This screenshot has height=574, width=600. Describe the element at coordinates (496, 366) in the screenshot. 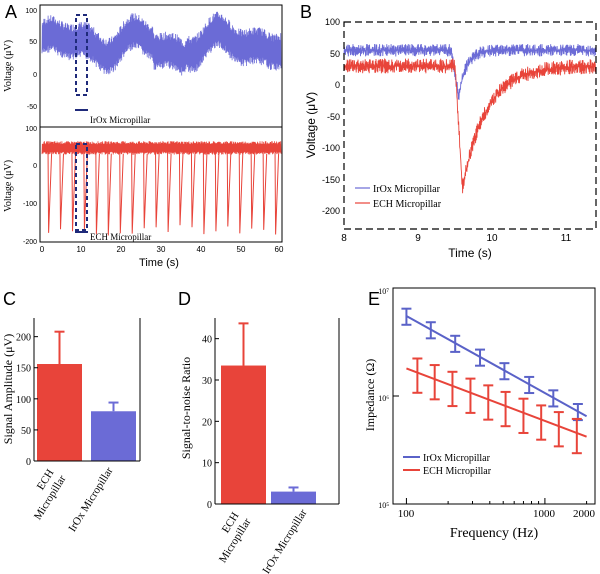

I see `panel-e-line-irox` at that location.